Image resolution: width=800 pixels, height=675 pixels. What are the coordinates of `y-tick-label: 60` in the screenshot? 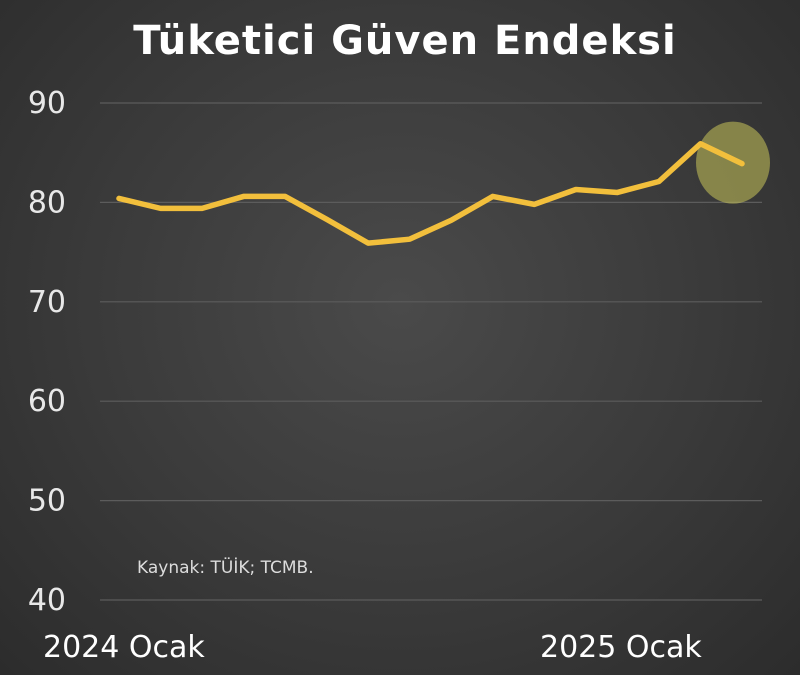 It's located at (47, 401).